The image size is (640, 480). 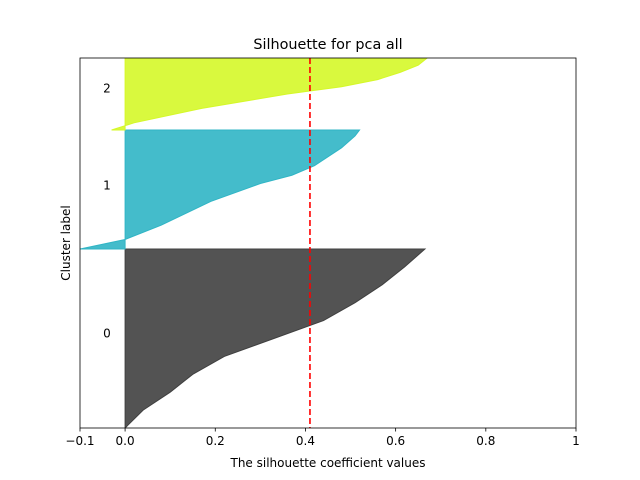 What do you see at coordinates (395, 441) in the screenshot?
I see `x-tick-label: 0.6` at bounding box center [395, 441].